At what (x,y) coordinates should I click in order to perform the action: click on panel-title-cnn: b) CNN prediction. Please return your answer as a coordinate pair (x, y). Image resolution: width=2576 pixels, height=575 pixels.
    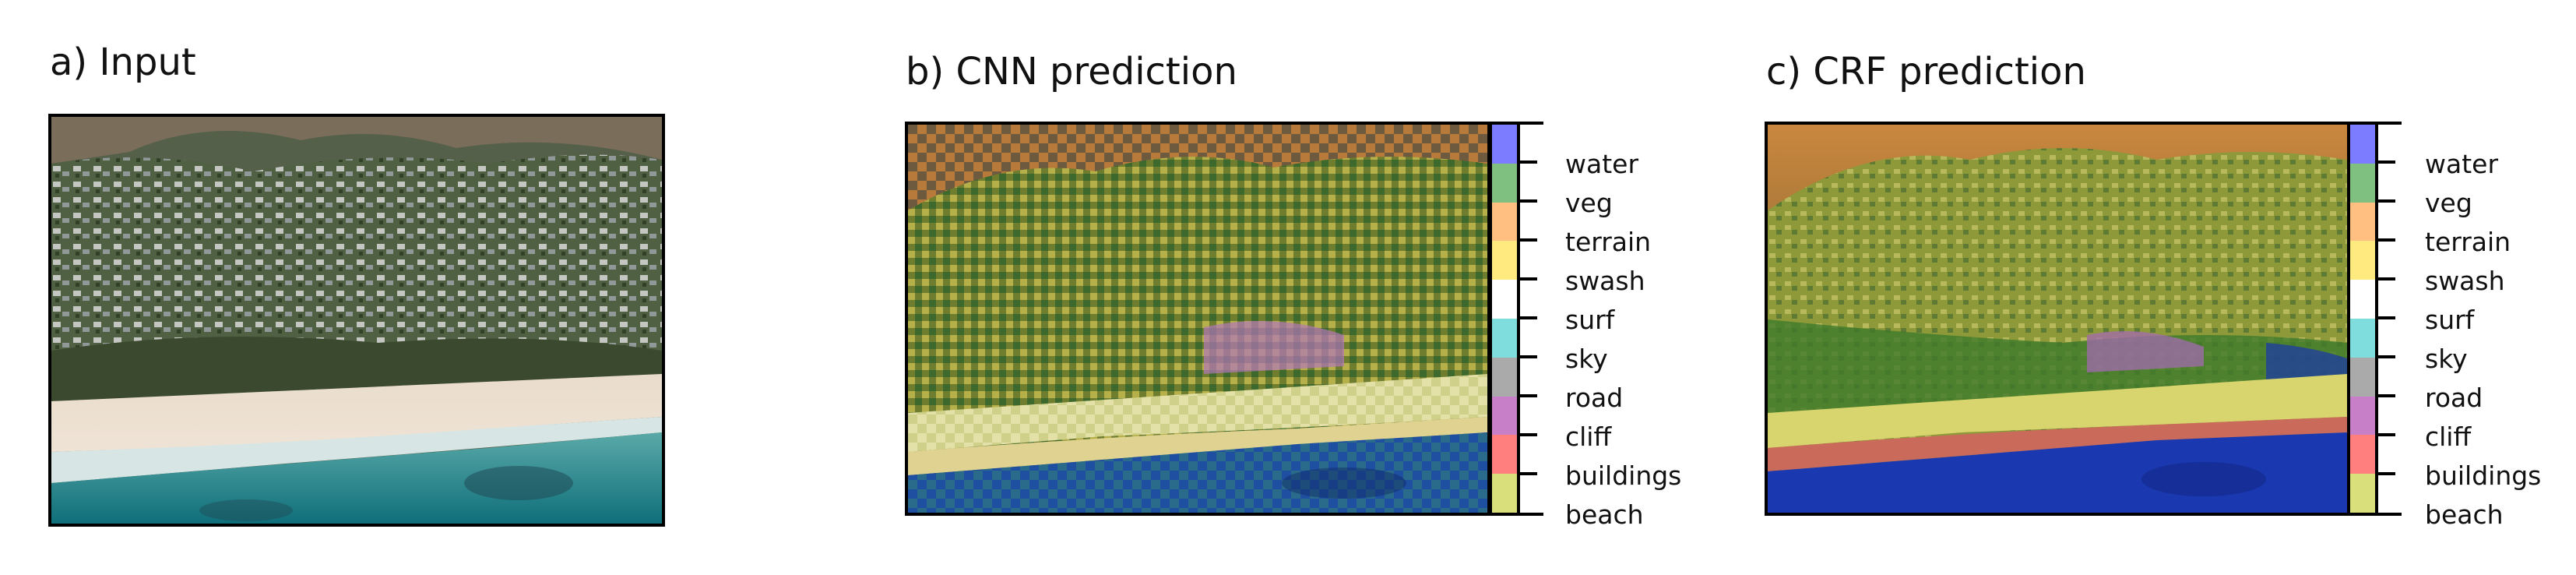
    Looking at the image, I should click on (1071, 71).